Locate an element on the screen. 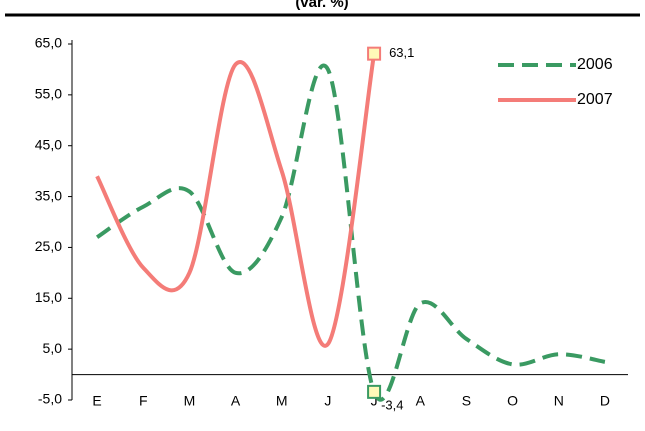  x-tick-label: S is located at coordinates (466, 401).